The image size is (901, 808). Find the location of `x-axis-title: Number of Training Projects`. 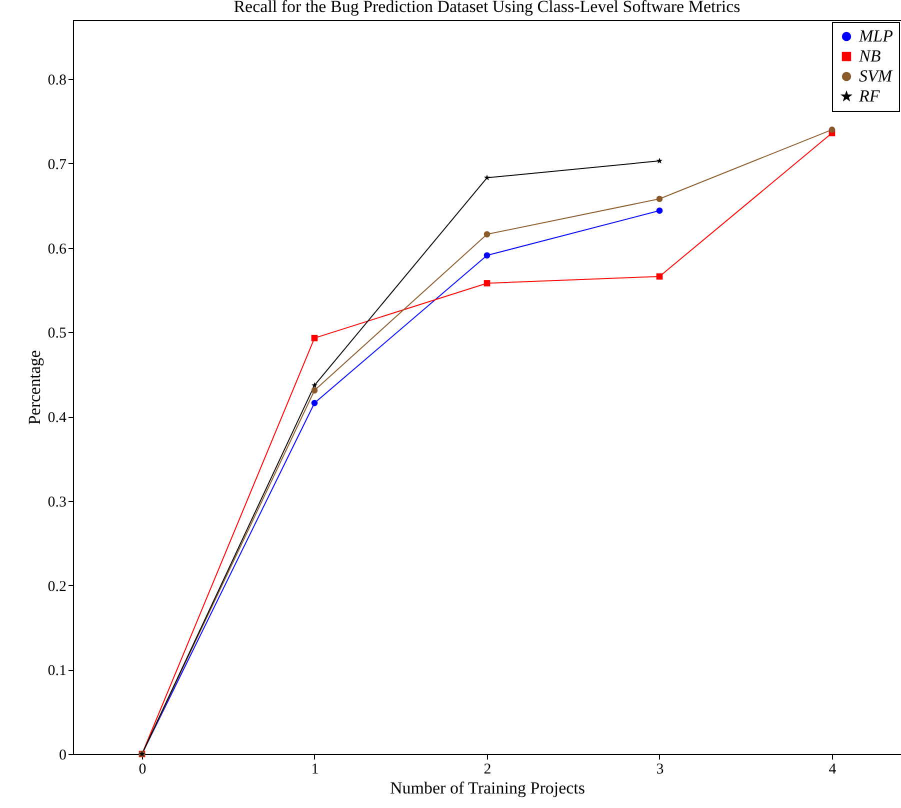

x-axis-title: Number of Training Projects is located at coordinates (488, 788).